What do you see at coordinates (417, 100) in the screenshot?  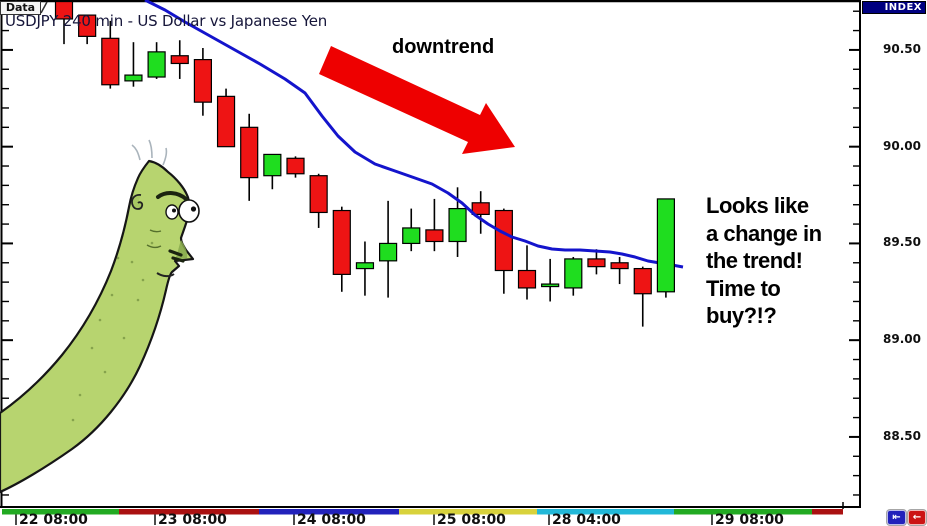 I see `downtrend-arrow-annotation` at bounding box center [417, 100].